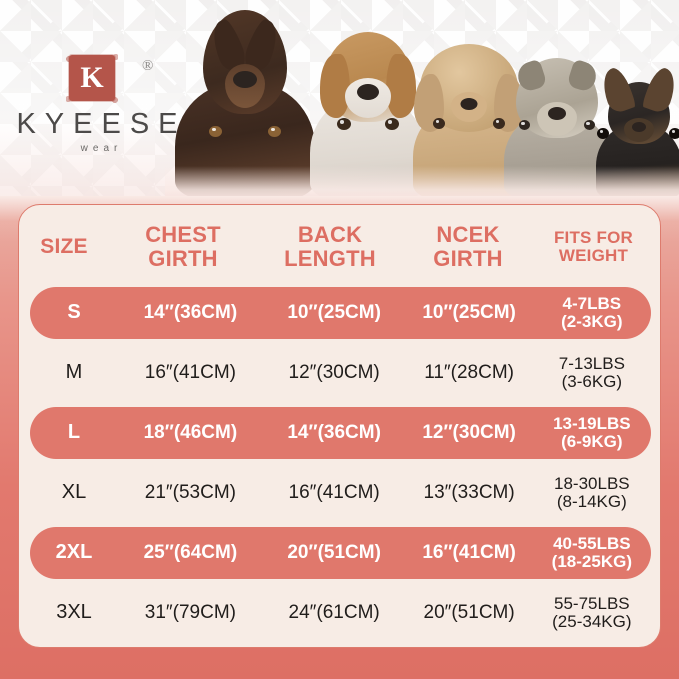 The width and height of the screenshot is (679, 679). What do you see at coordinates (589, 125) in the screenshot?
I see `schnauzer-eye-right` at bounding box center [589, 125].